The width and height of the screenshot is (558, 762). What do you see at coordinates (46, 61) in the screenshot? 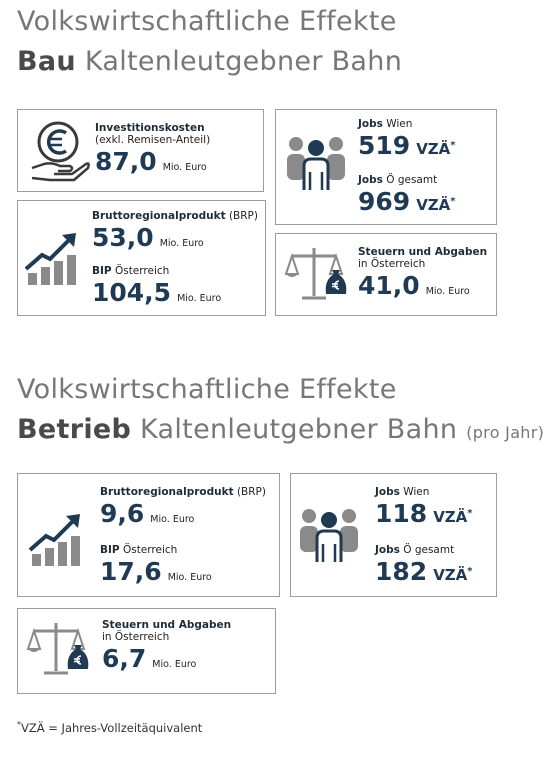
I see `subtitle-bold: Bau` at bounding box center [46, 61].